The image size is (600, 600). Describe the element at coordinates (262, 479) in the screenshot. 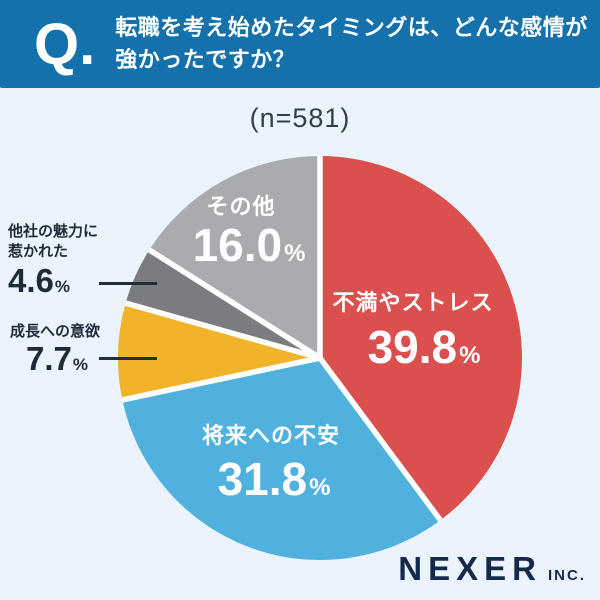

I see `slice-percent-value: 31.8` at that location.